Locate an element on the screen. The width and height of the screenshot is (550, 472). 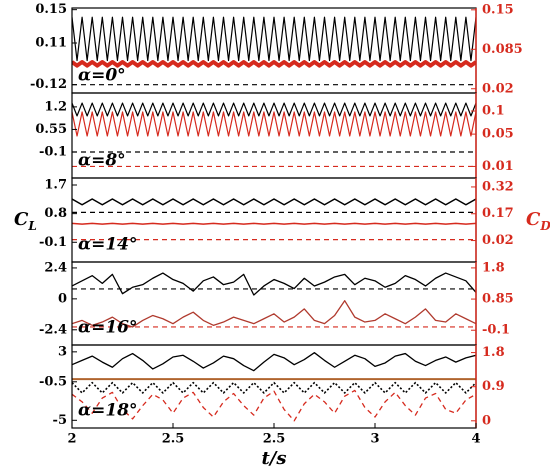
panel-annotation: α=18° is located at coordinates (107, 411).